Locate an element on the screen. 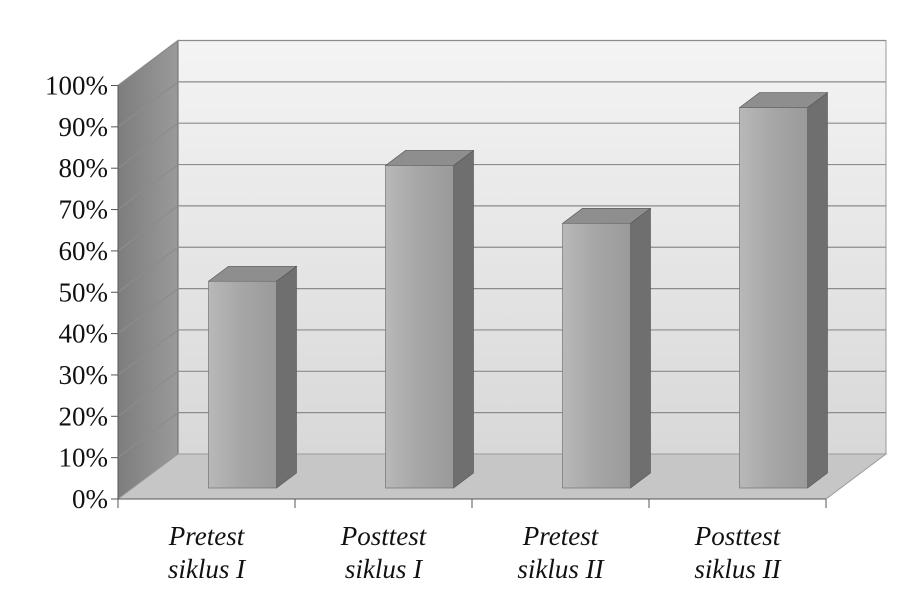 This screenshot has width=899, height=596. y-tick-label: 10% is located at coordinates (84, 458).